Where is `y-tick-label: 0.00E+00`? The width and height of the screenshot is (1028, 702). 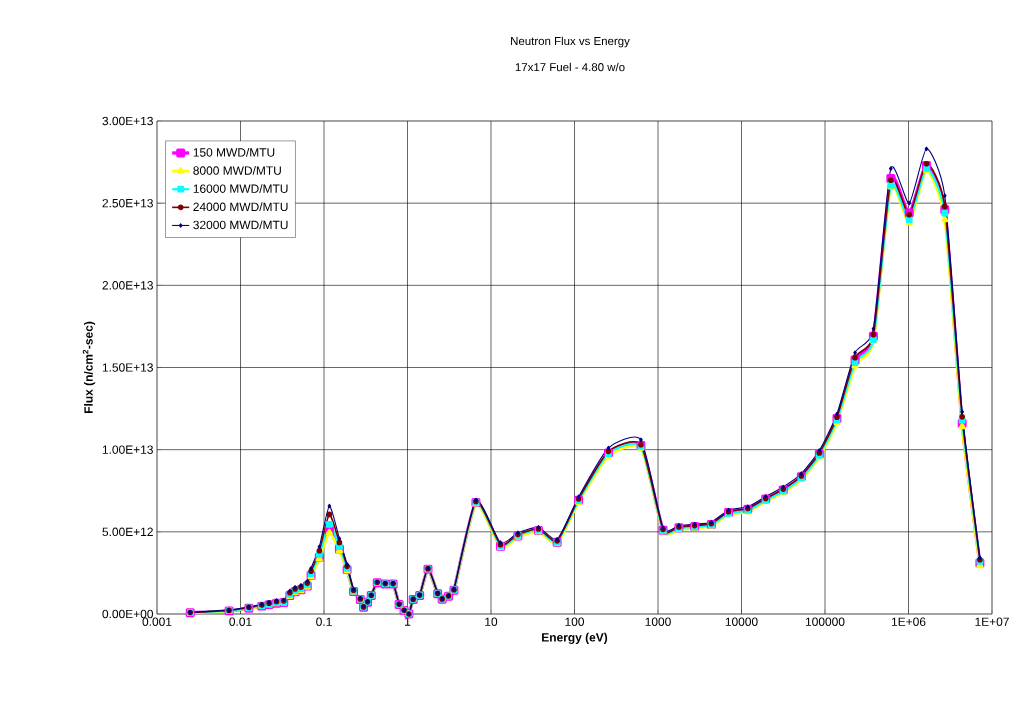
y-tick-label: 0.00E+00 is located at coordinates (128, 614).